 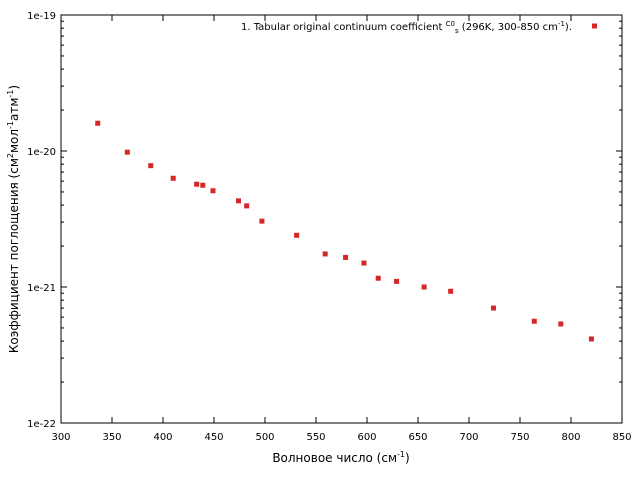 I want to click on y-tick-label: 1e-20, so click(x=41, y=152).